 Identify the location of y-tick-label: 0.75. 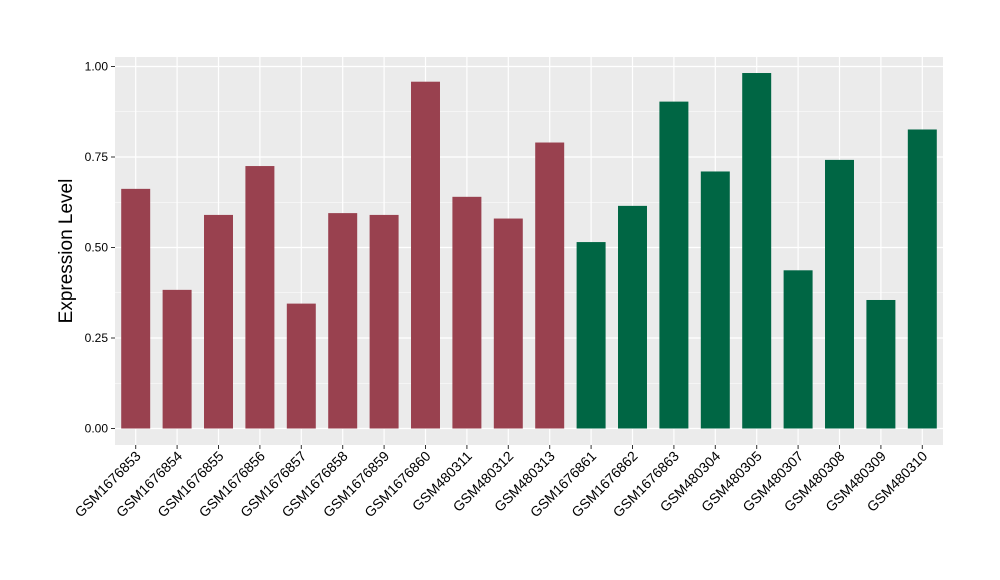
(97, 157).